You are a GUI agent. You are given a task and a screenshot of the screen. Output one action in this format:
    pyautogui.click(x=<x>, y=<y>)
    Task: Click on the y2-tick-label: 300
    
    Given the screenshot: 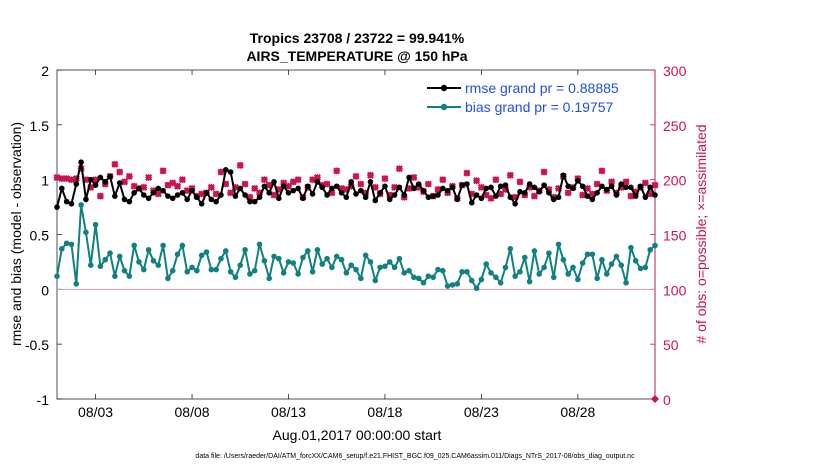 What is the action you would take?
    pyautogui.click(x=675, y=71)
    